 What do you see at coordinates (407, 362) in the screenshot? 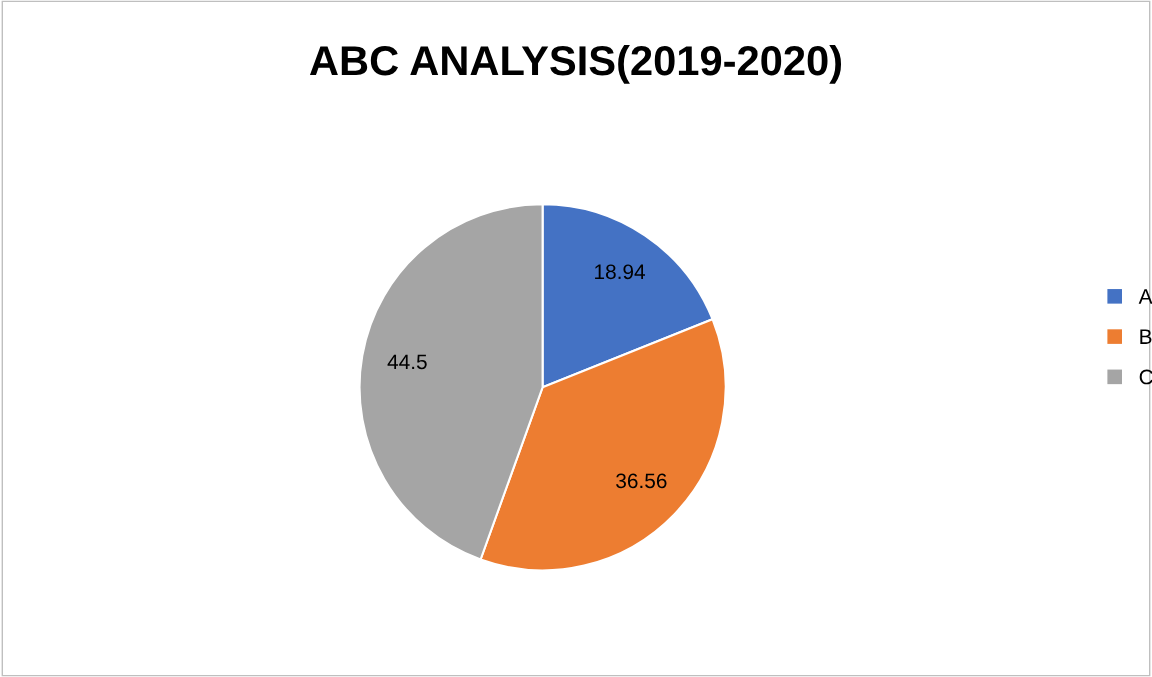
I see `data-label: 44.5` at bounding box center [407, 362].